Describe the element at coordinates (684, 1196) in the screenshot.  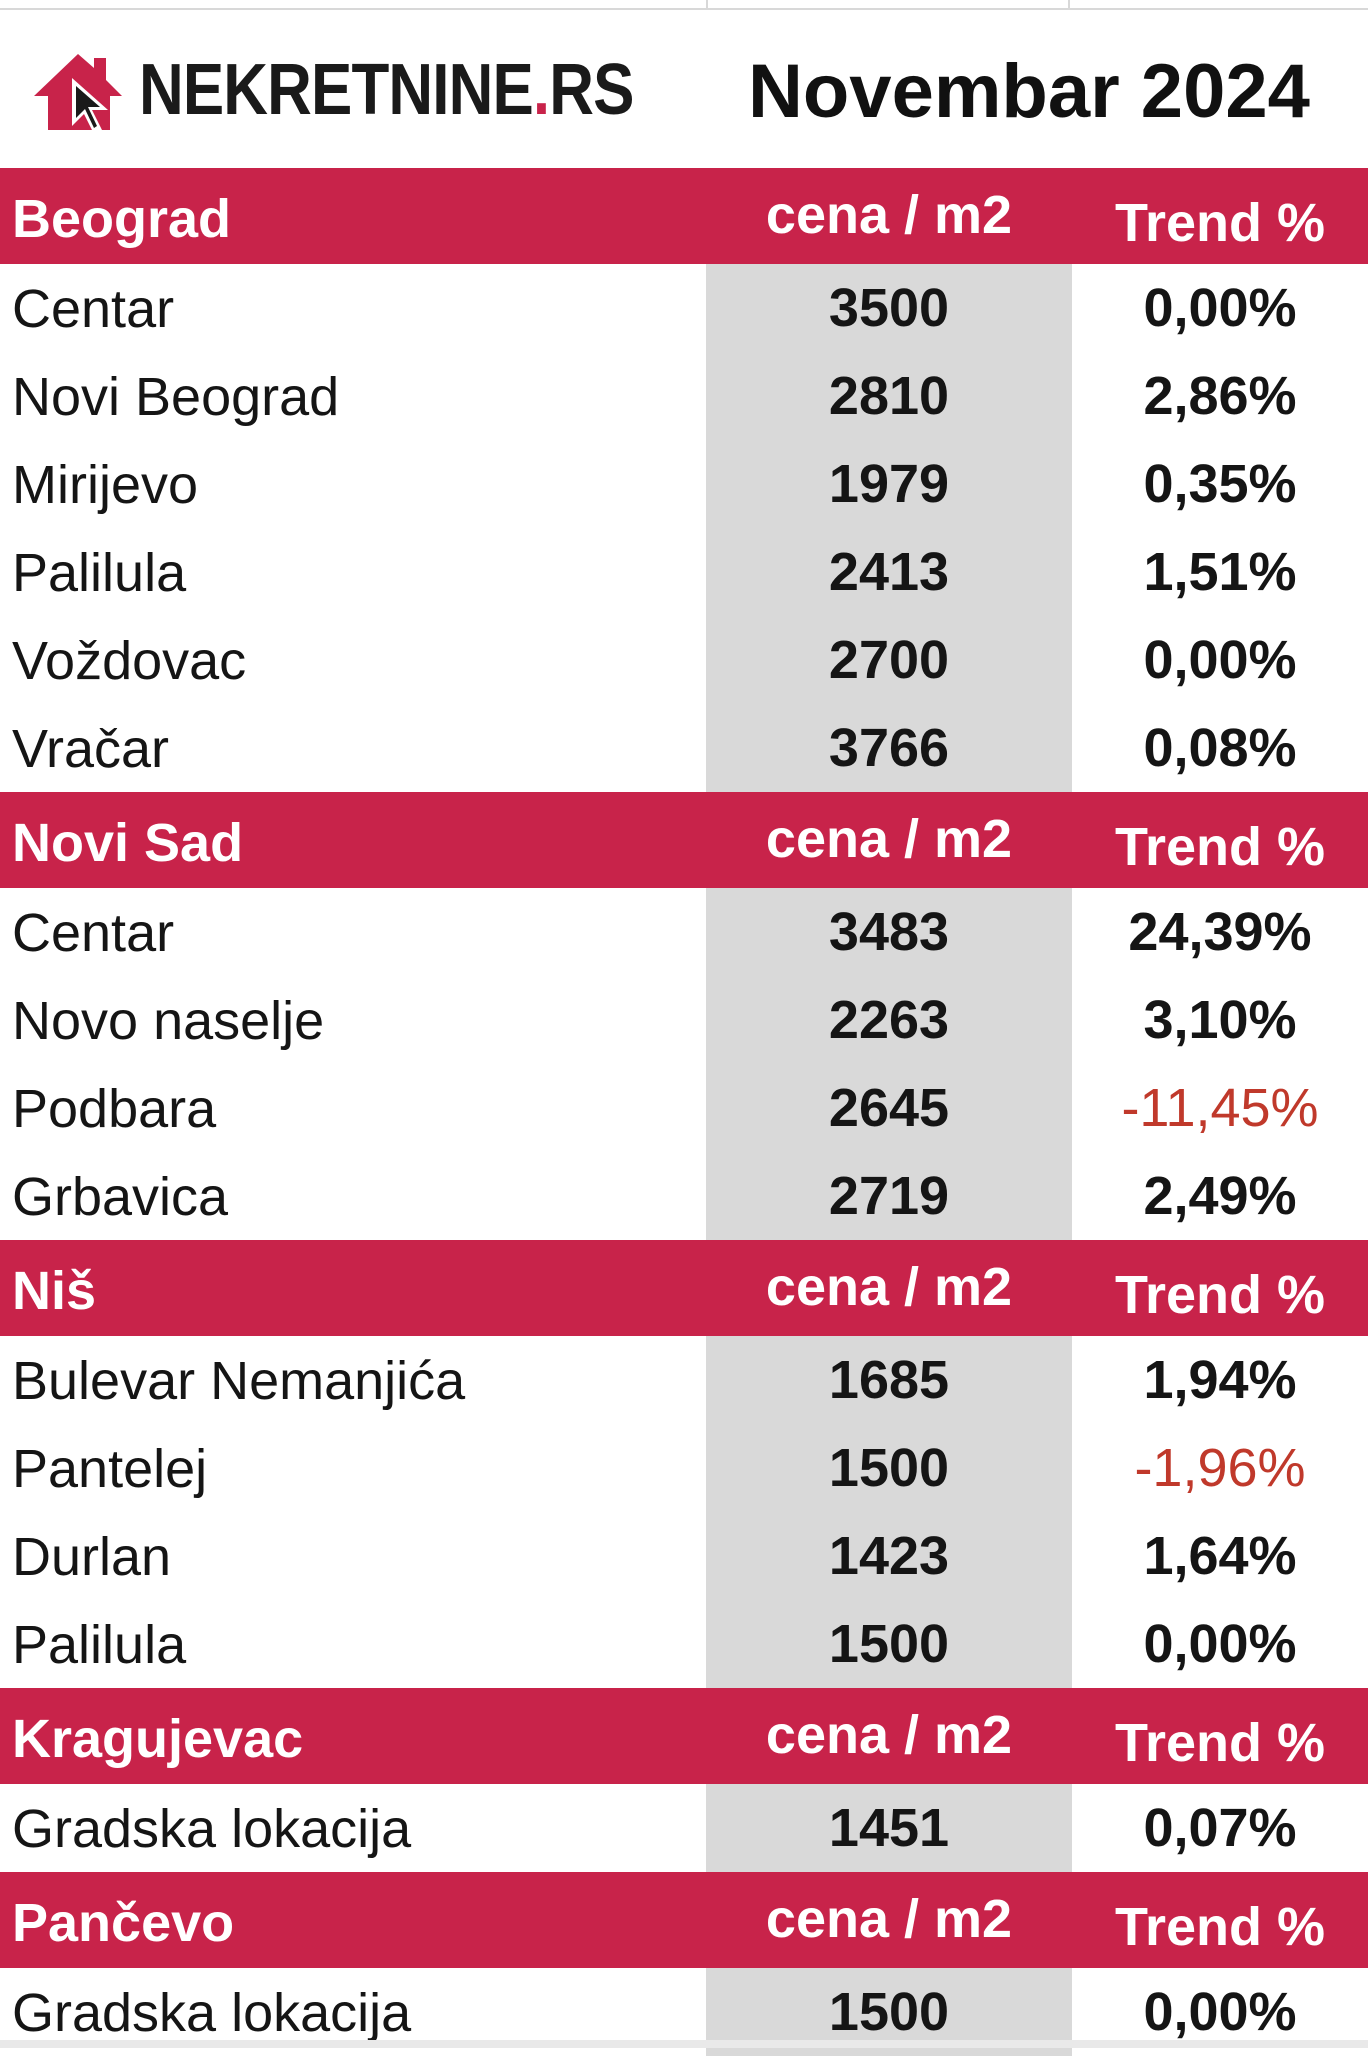
I see `table-row: Grbavica 2719 2,49%` at that location.